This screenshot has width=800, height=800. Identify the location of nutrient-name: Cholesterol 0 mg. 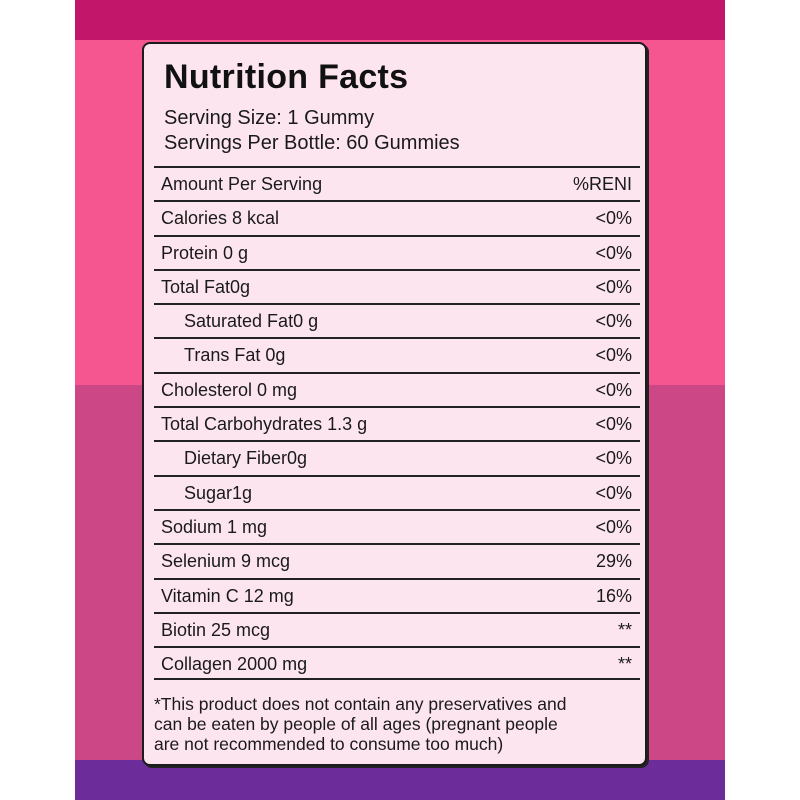
(229, 389).